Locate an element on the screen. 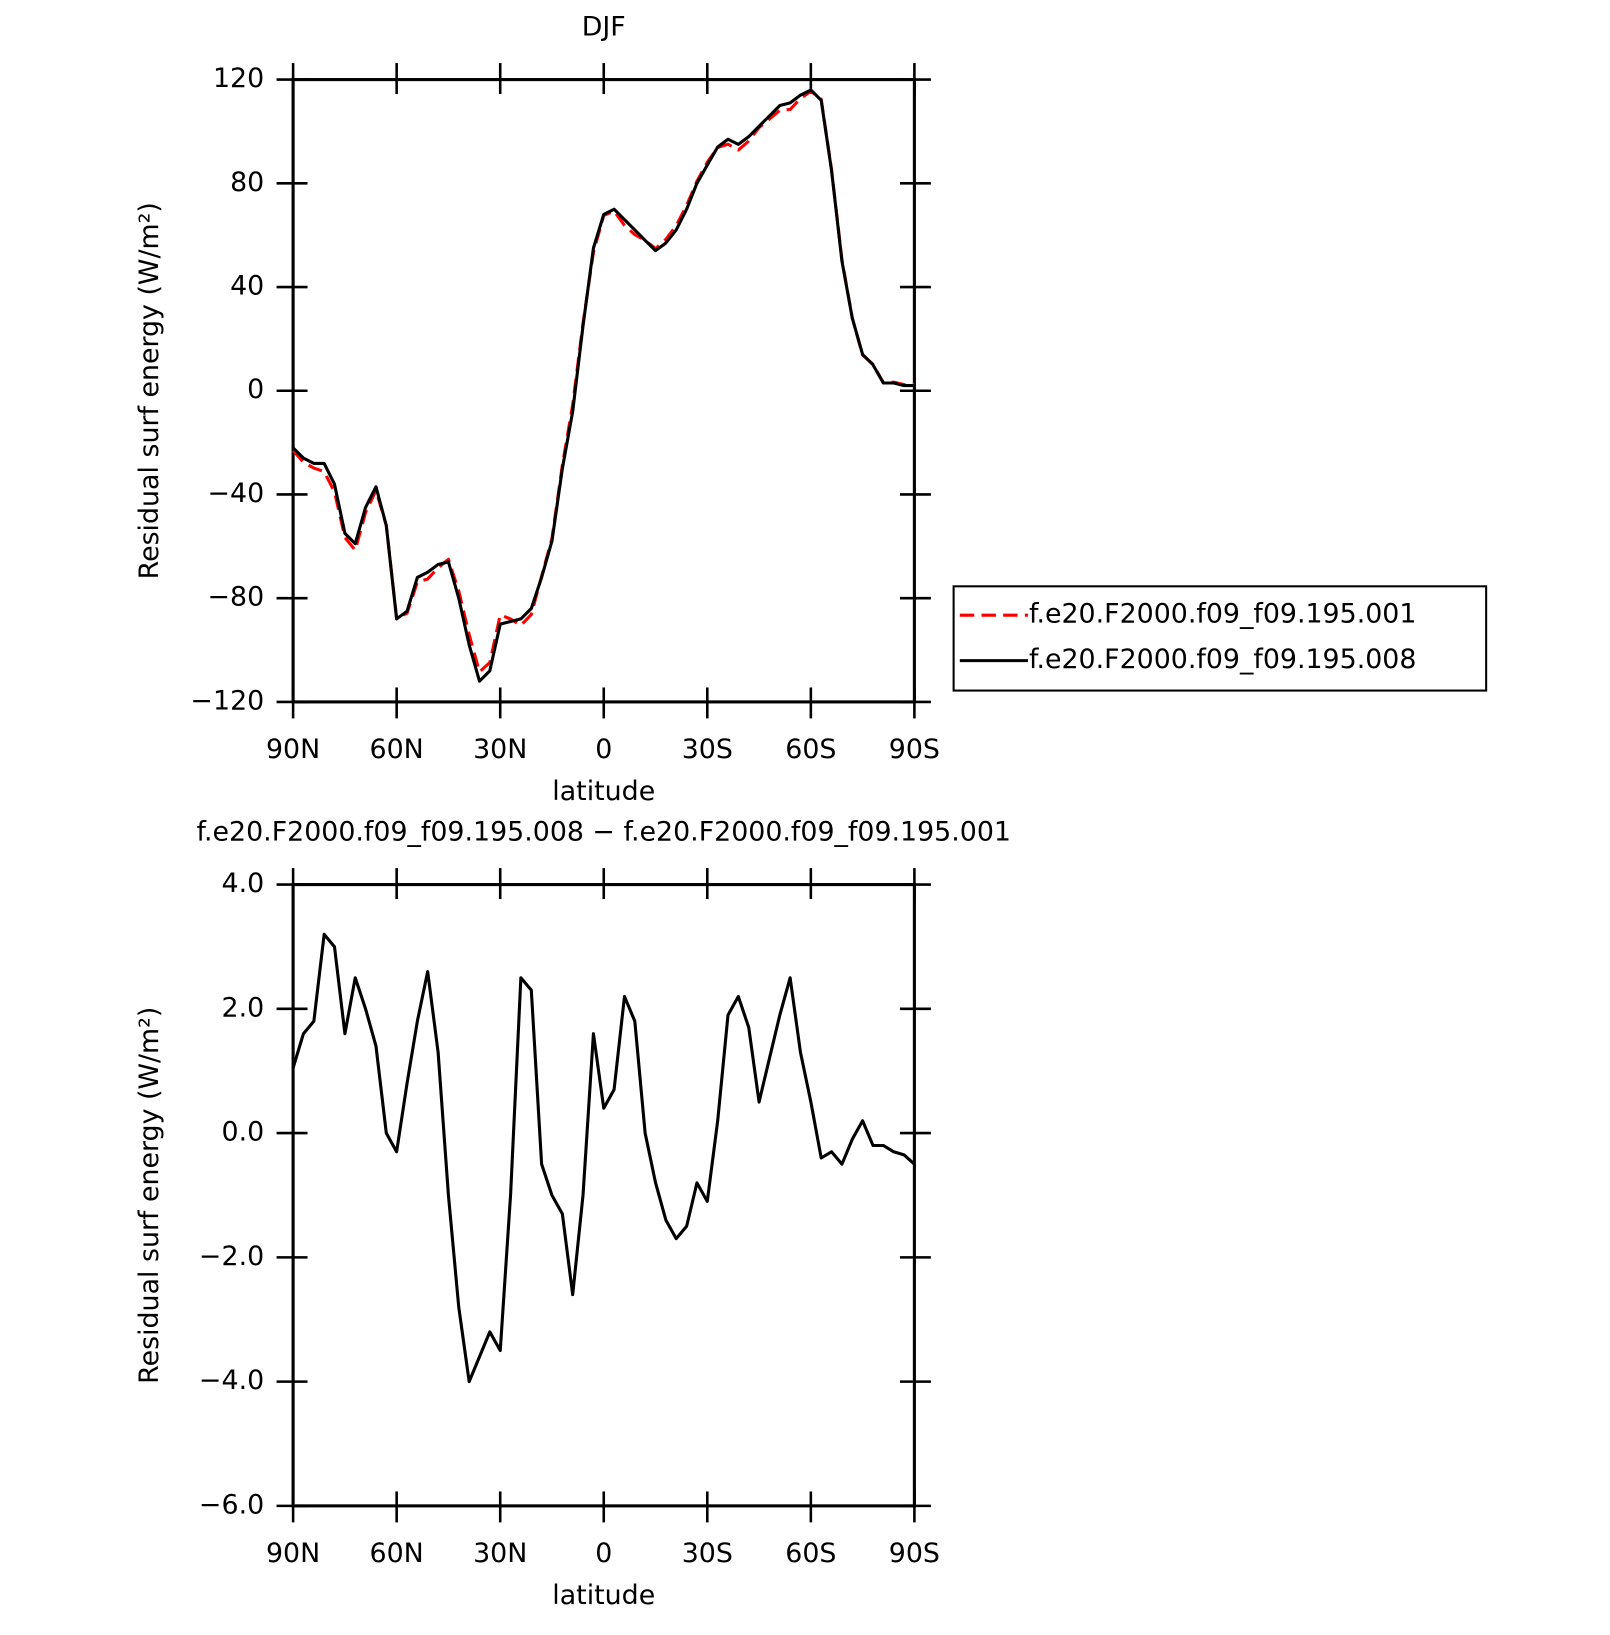 Image resolution: width=1610 pixels, height=1635 pixels. y-tick-label: 120 is located at coordinates (238, 78).